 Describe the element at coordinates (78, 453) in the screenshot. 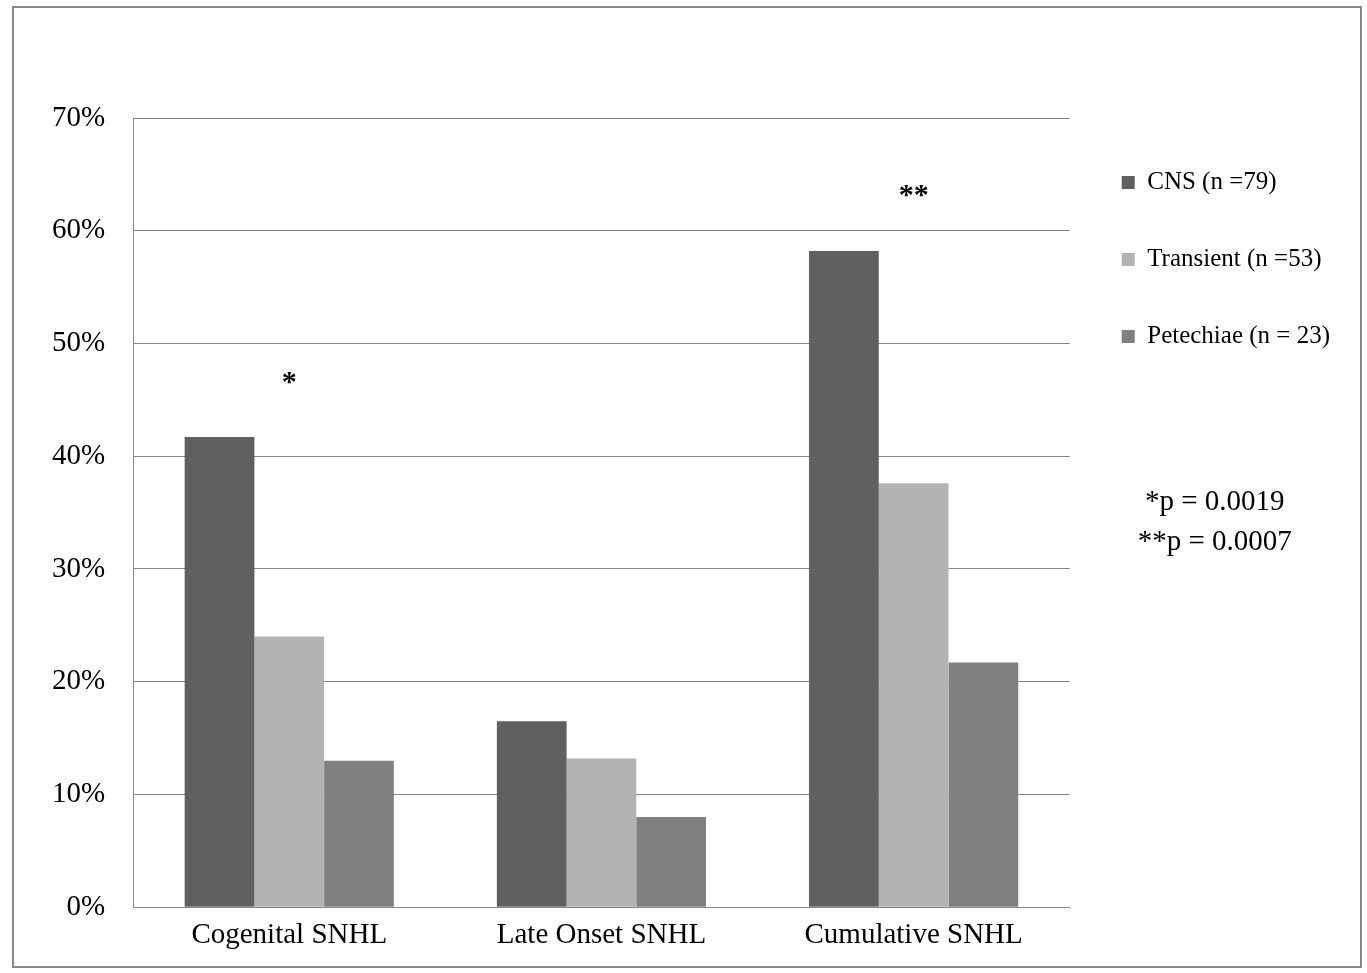

I see `y-tick-label: 40%` at that location.